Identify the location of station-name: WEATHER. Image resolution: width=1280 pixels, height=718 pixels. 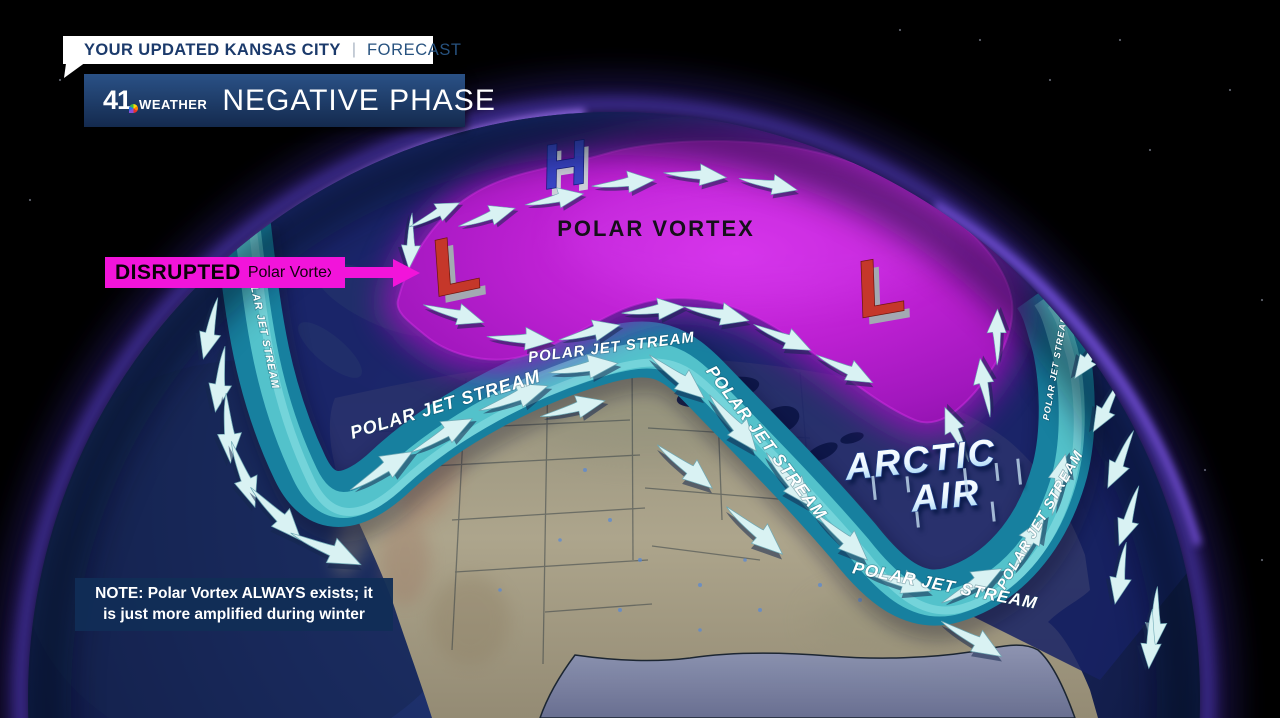
(173, 104).